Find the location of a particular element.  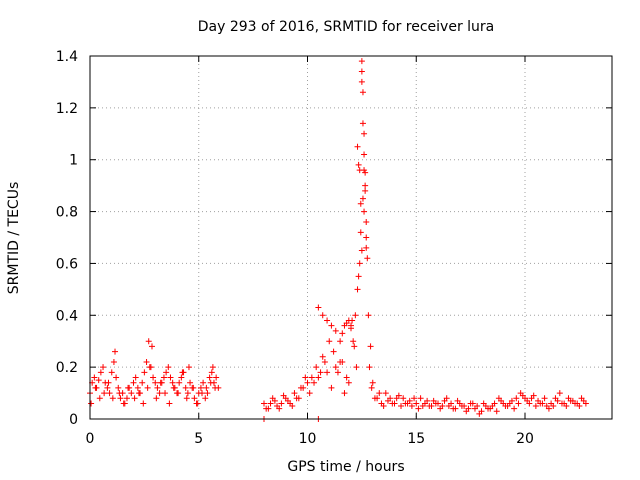

y-tick-label: 0.8 is located at coordinates (67, 213).